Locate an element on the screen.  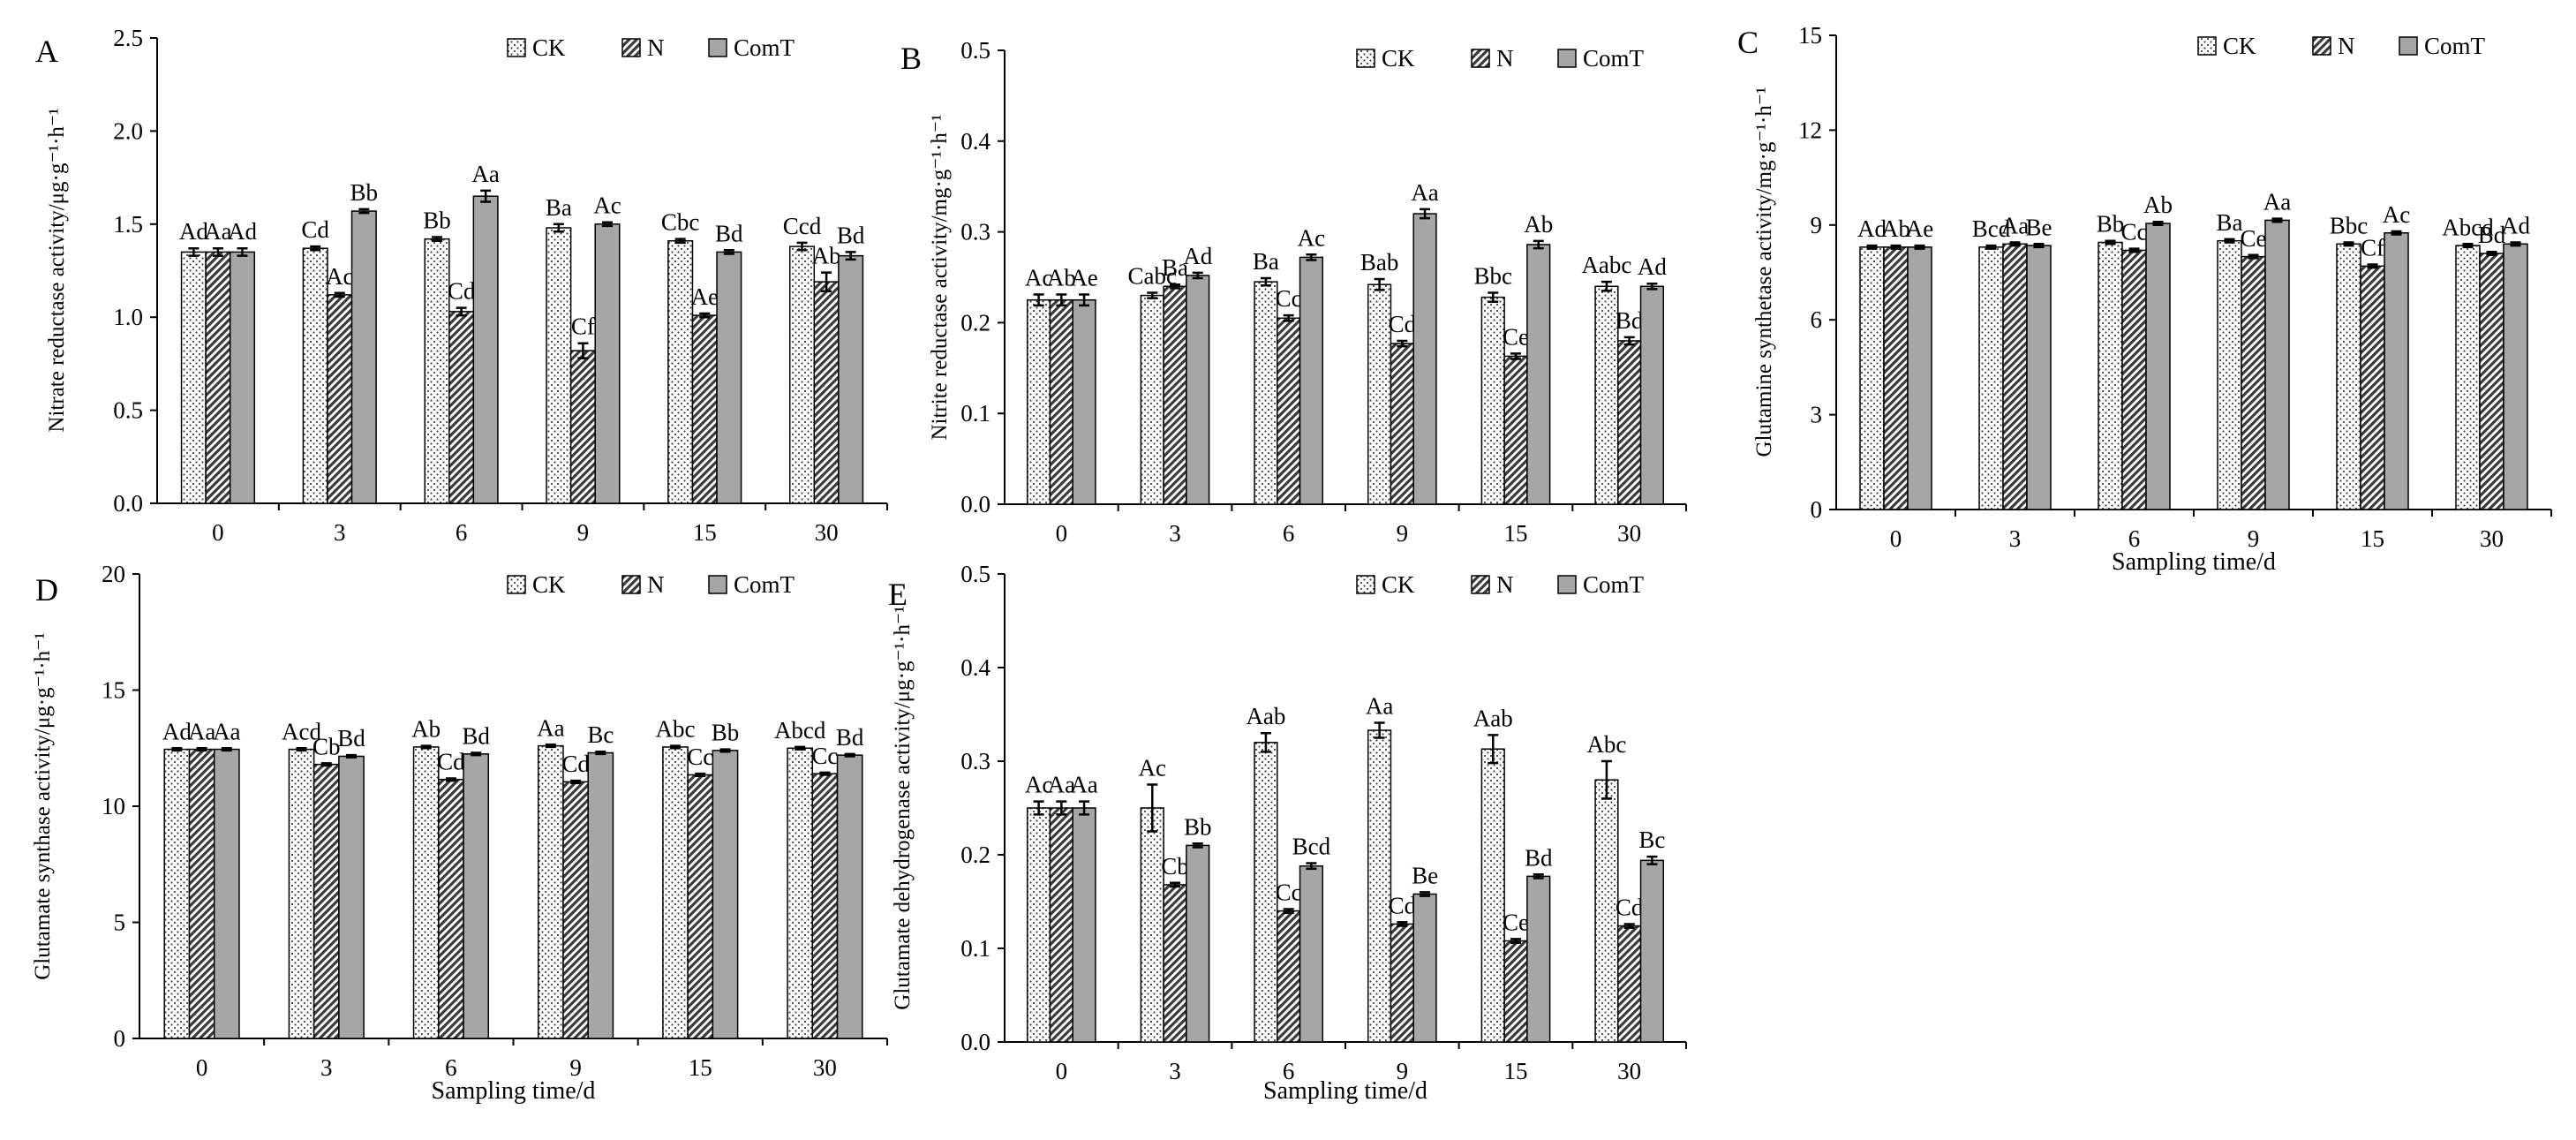
significance-label: Cd is located at coordinates (576, 764).